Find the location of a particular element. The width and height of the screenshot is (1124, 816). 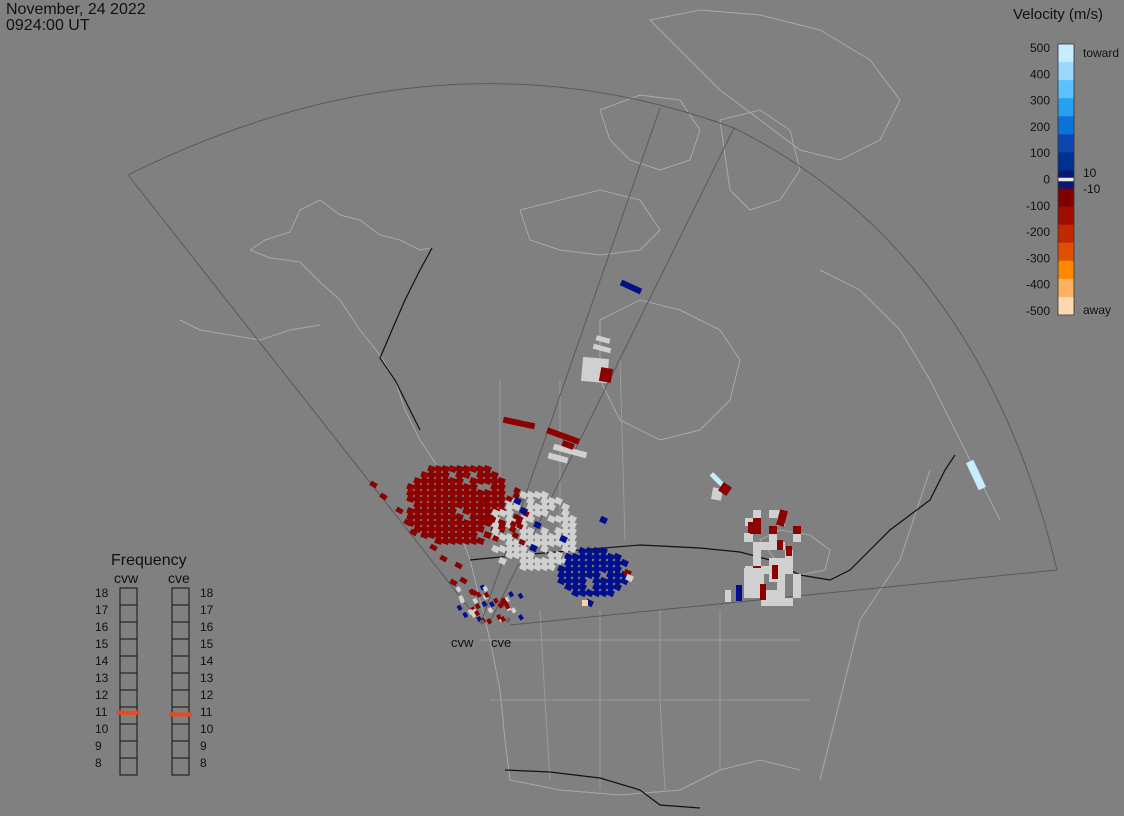

colorbar-tick-label: 100 is located at coordinates (1040, 153).